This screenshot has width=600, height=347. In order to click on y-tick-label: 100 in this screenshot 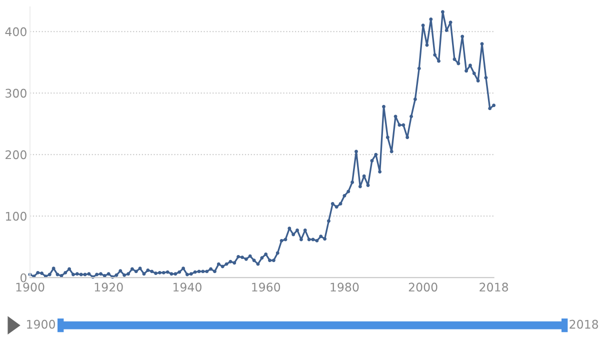, I will do `click(16, 216)`.